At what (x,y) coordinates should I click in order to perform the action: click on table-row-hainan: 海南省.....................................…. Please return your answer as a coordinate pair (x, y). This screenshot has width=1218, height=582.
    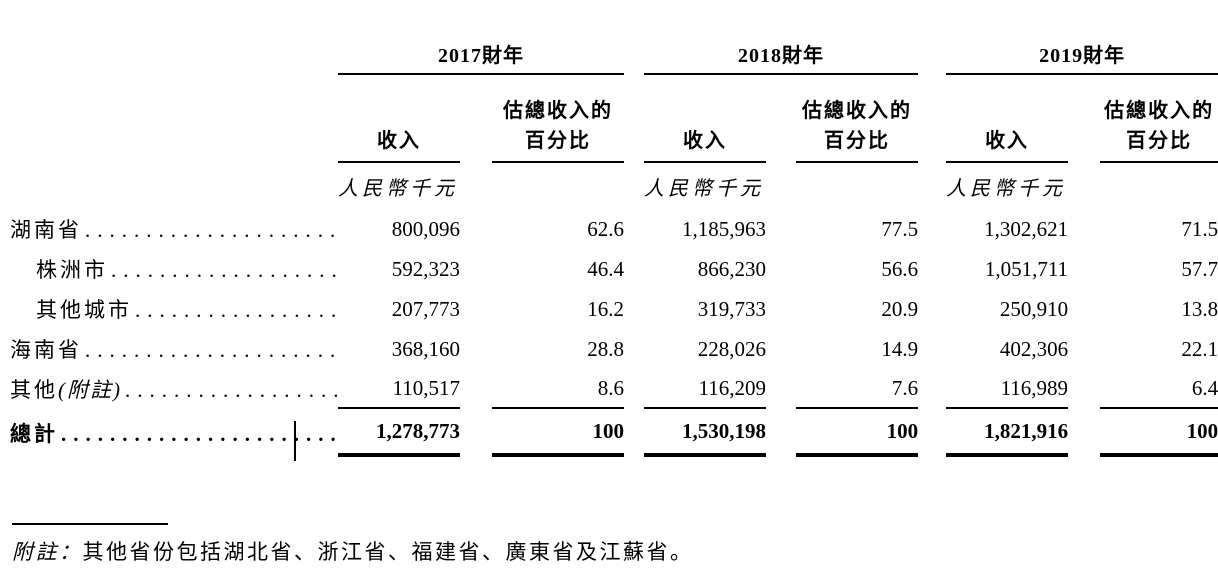
    Looking at the image, I should click on (614, 349).